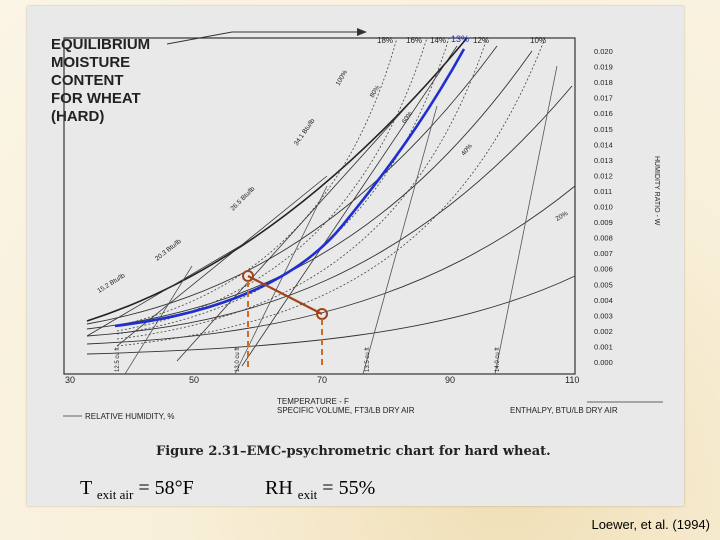 This screenshot has width=720, height=540. Describe the element at coordinates (603, 67) in the screenshot. I see `humidity-ratio-tick: 0.019` at that location.